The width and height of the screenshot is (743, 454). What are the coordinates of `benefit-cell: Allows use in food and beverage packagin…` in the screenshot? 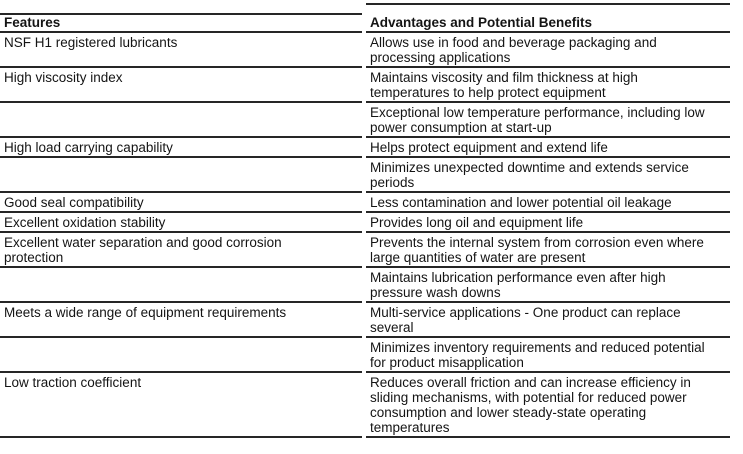 It's located at (548, 50).